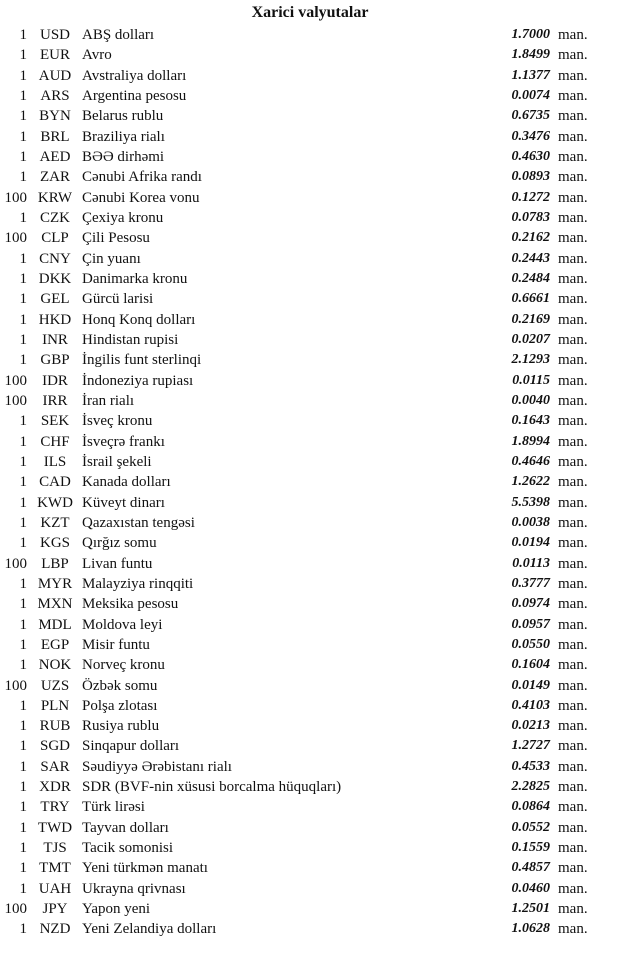 The image size is (620, 959). What do you see at coordinates (55, 177) in the screenshot?
I see `currency-code: ZAR` at bounding box center [55, 177].